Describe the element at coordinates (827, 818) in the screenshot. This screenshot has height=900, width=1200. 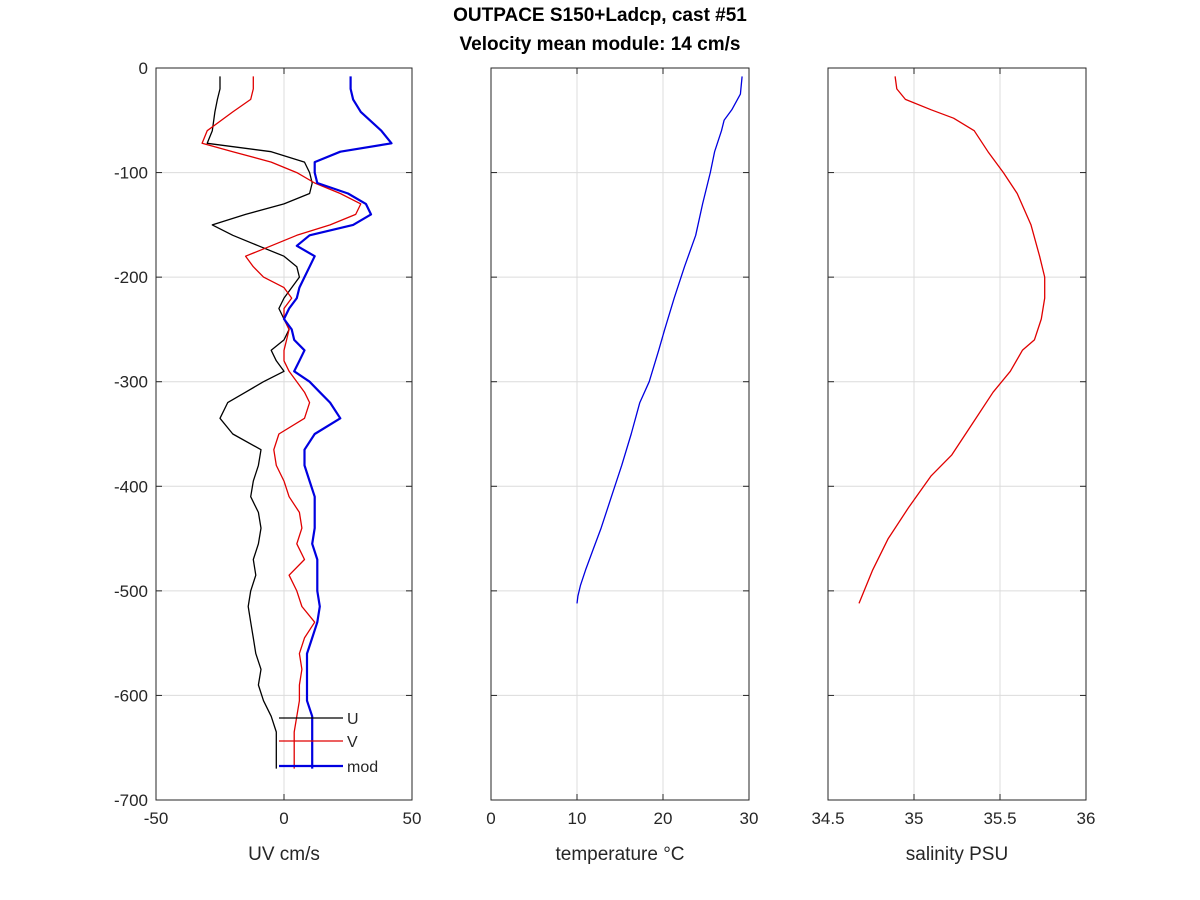
I see `x-tick-label: 34.5` at that location.